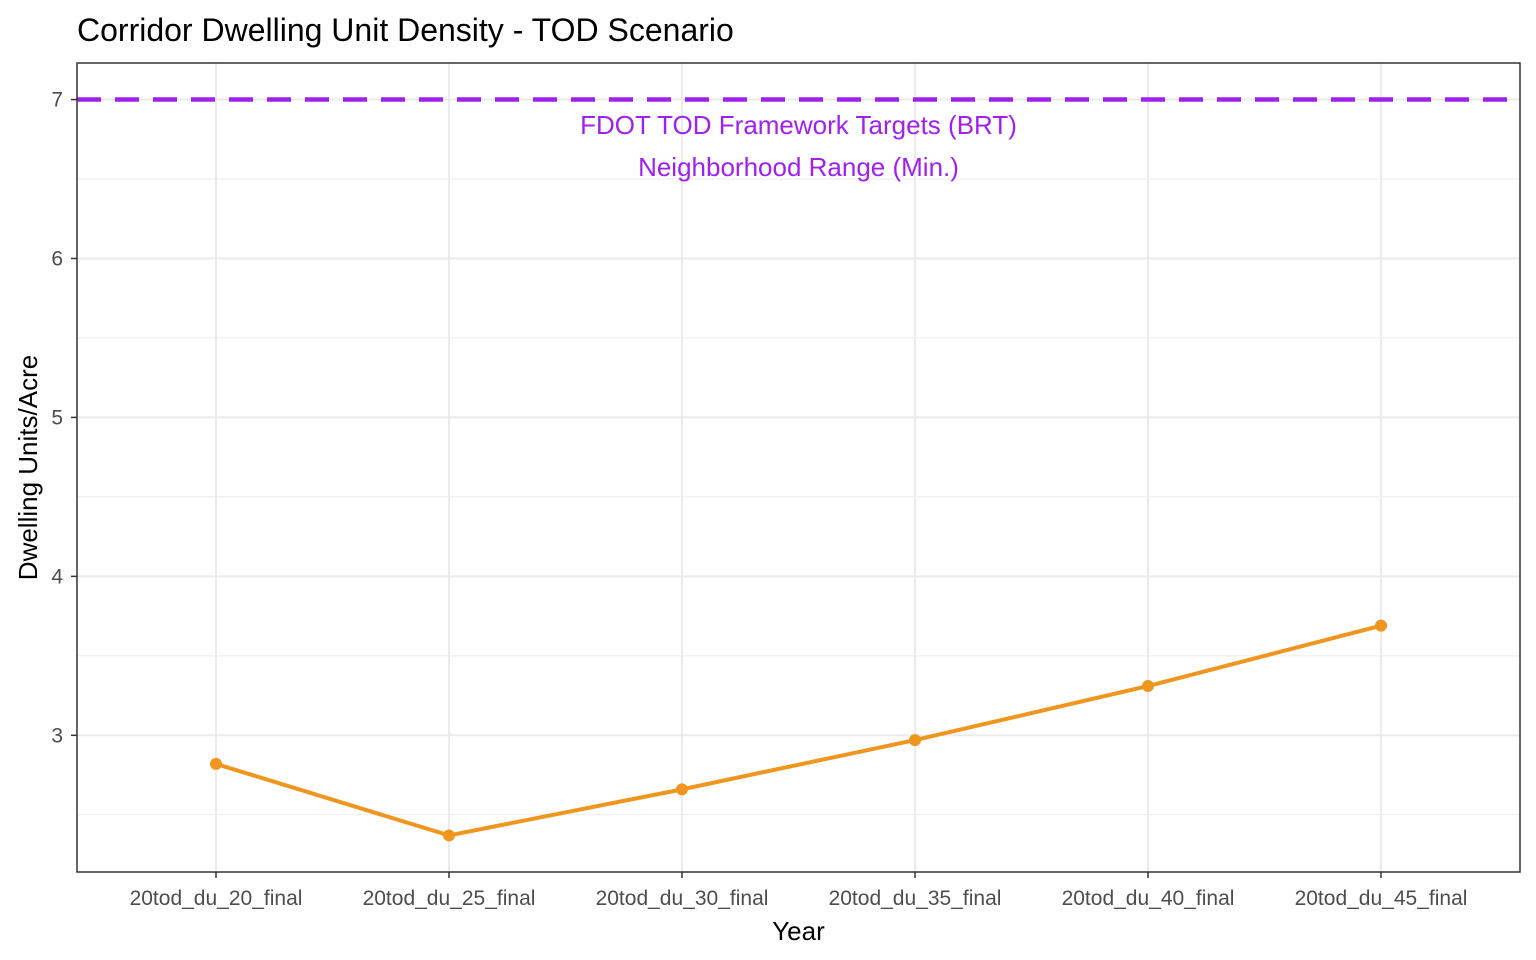 The width and height of the screenshot is (1536, 960). Describe the element at coordinates (449, 898) in the screenshot. I see `x-tick-label: 20tod_du_25_final` at that location.